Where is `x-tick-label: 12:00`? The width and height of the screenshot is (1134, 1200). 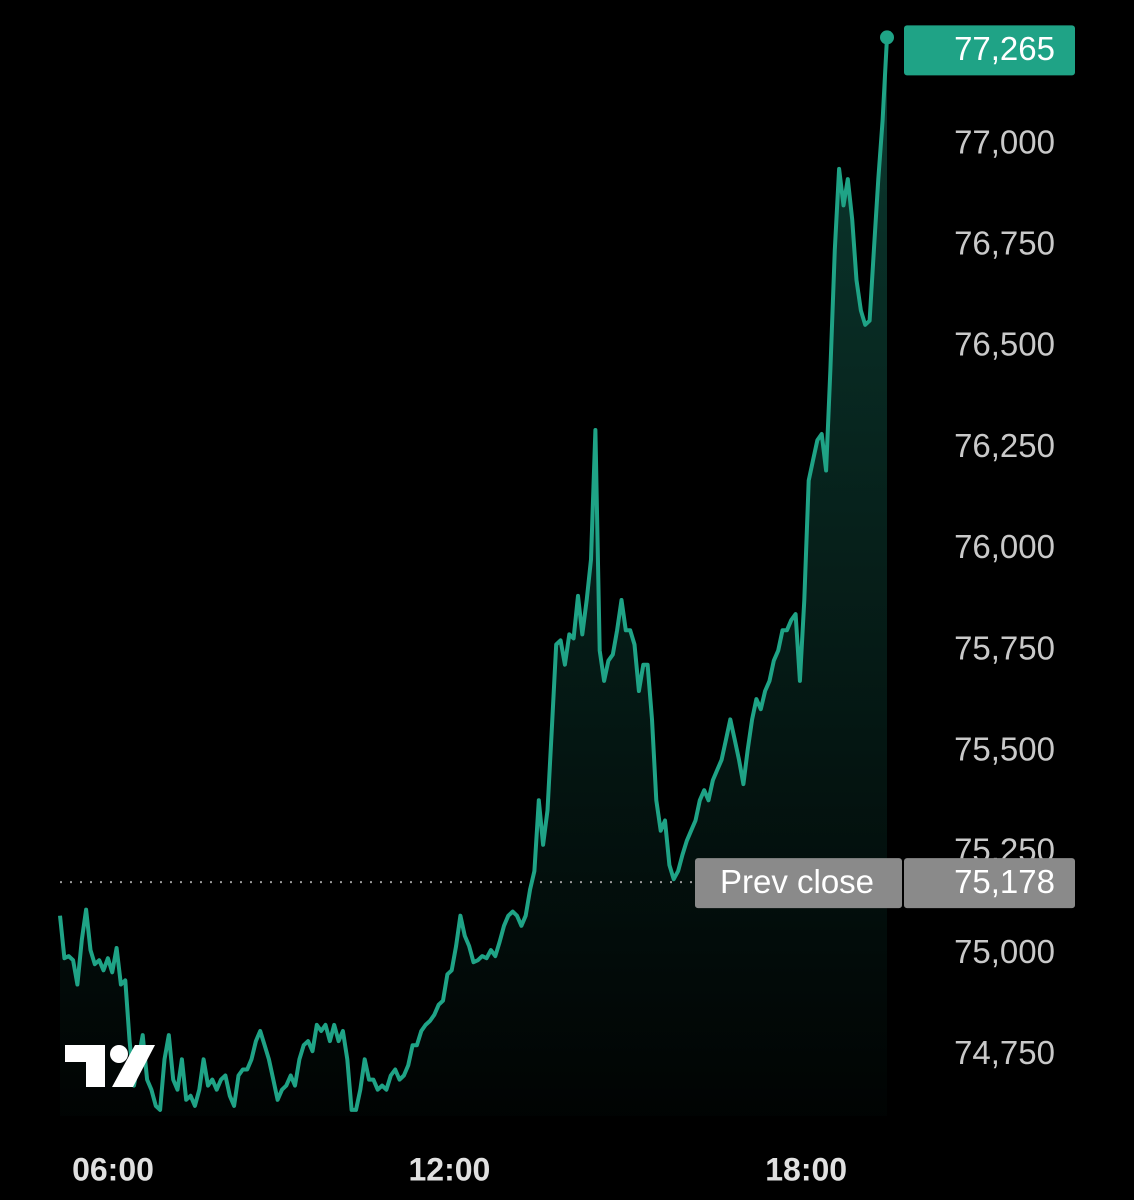 x-tick-label: 12:00 is located at coordinates (449, 1169).